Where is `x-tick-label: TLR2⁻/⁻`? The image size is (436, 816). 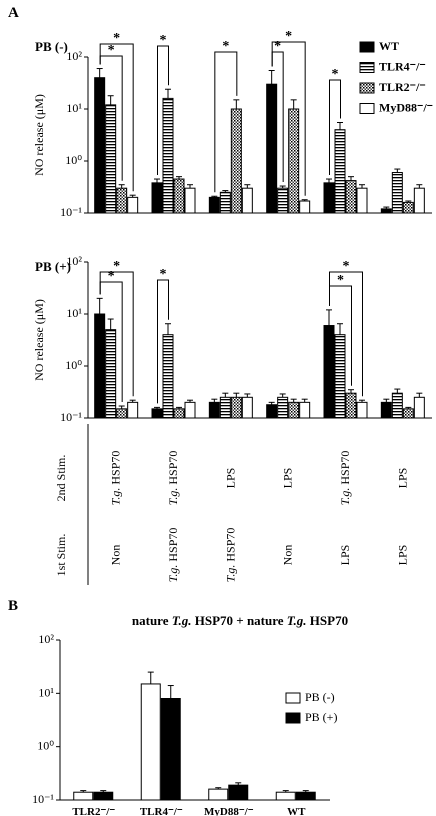 x-tick-label: TLR2⁻/⁻ is located at coordinates (93, 811).